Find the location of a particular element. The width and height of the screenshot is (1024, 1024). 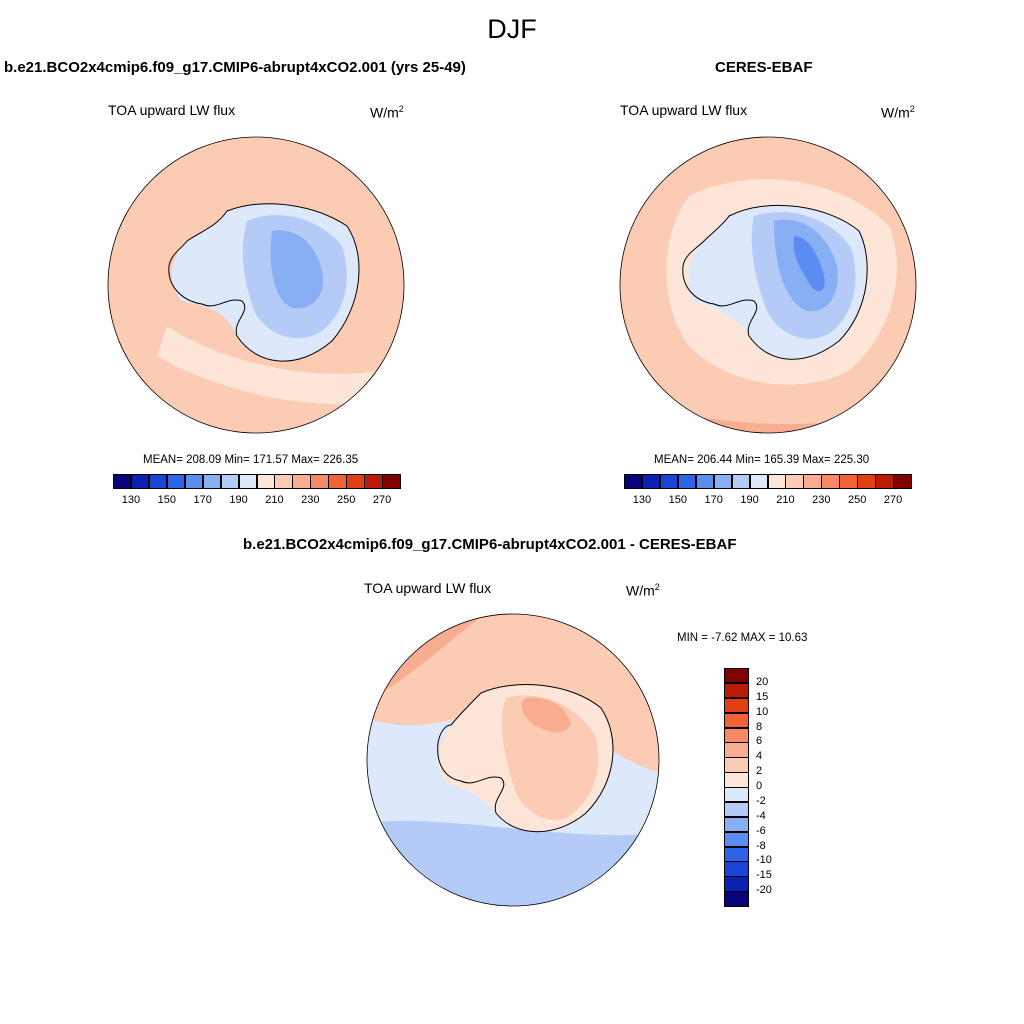

colorbar-diff is located at coordinates (736, 787).